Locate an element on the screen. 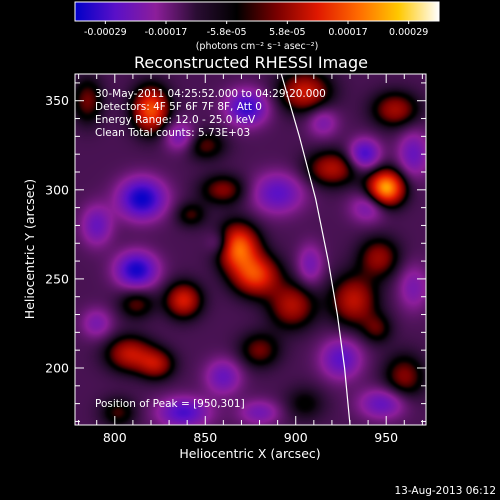  colorbar-tick-label: 0.00029 is located at coordinates (408, 32).